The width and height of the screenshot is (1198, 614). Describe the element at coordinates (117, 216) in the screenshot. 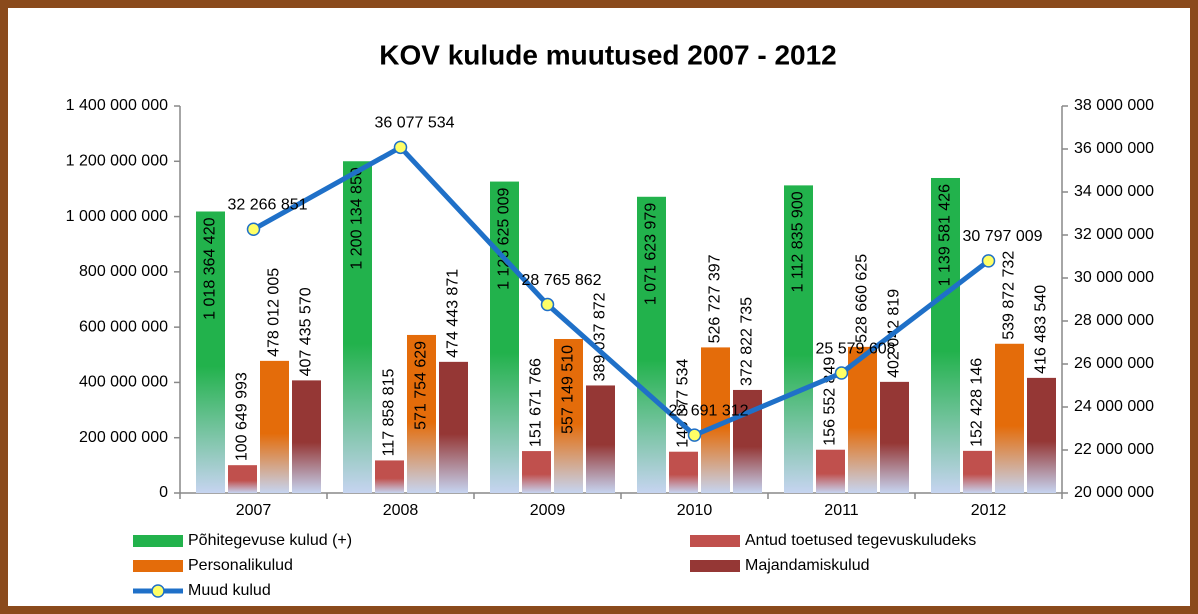

I see `y-tick-label: 1 000 000 000` at that location.